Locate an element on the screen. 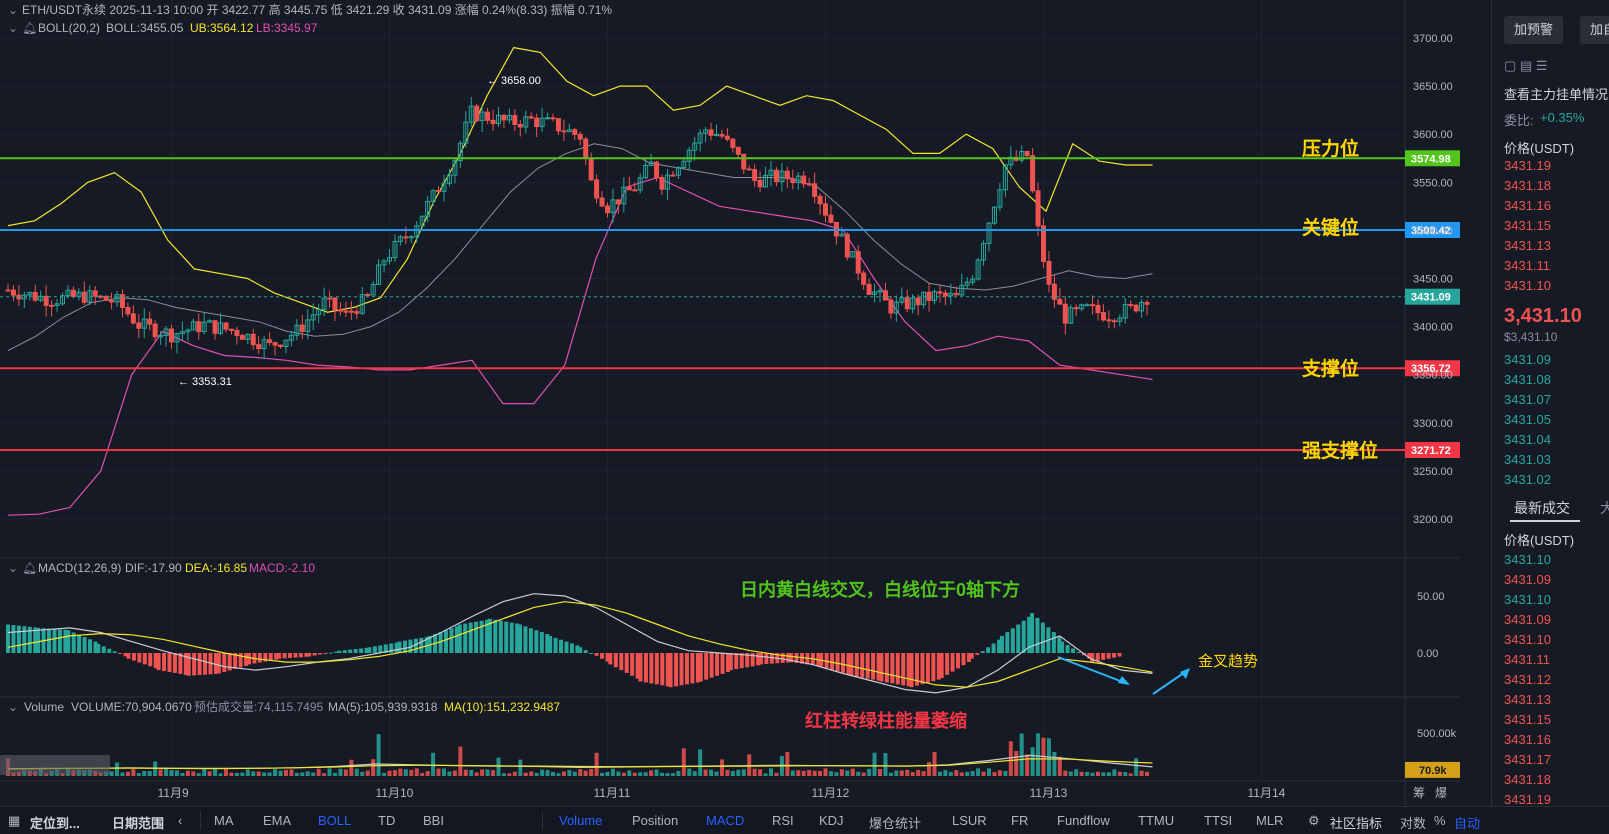 The height and width of the screenshot is (834, 1609). bid-row: 3431.04 is located at coordinates (1527, 439).